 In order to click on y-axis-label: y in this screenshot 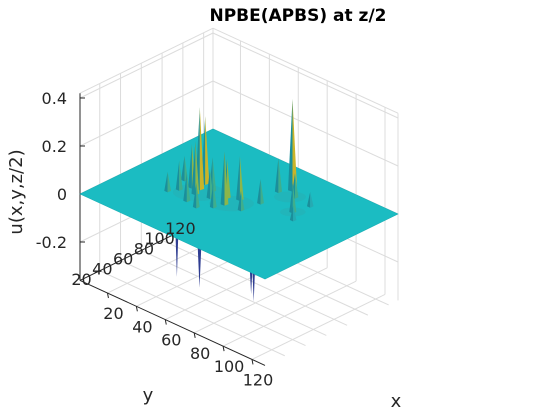, I will do `click(148, 395)`.